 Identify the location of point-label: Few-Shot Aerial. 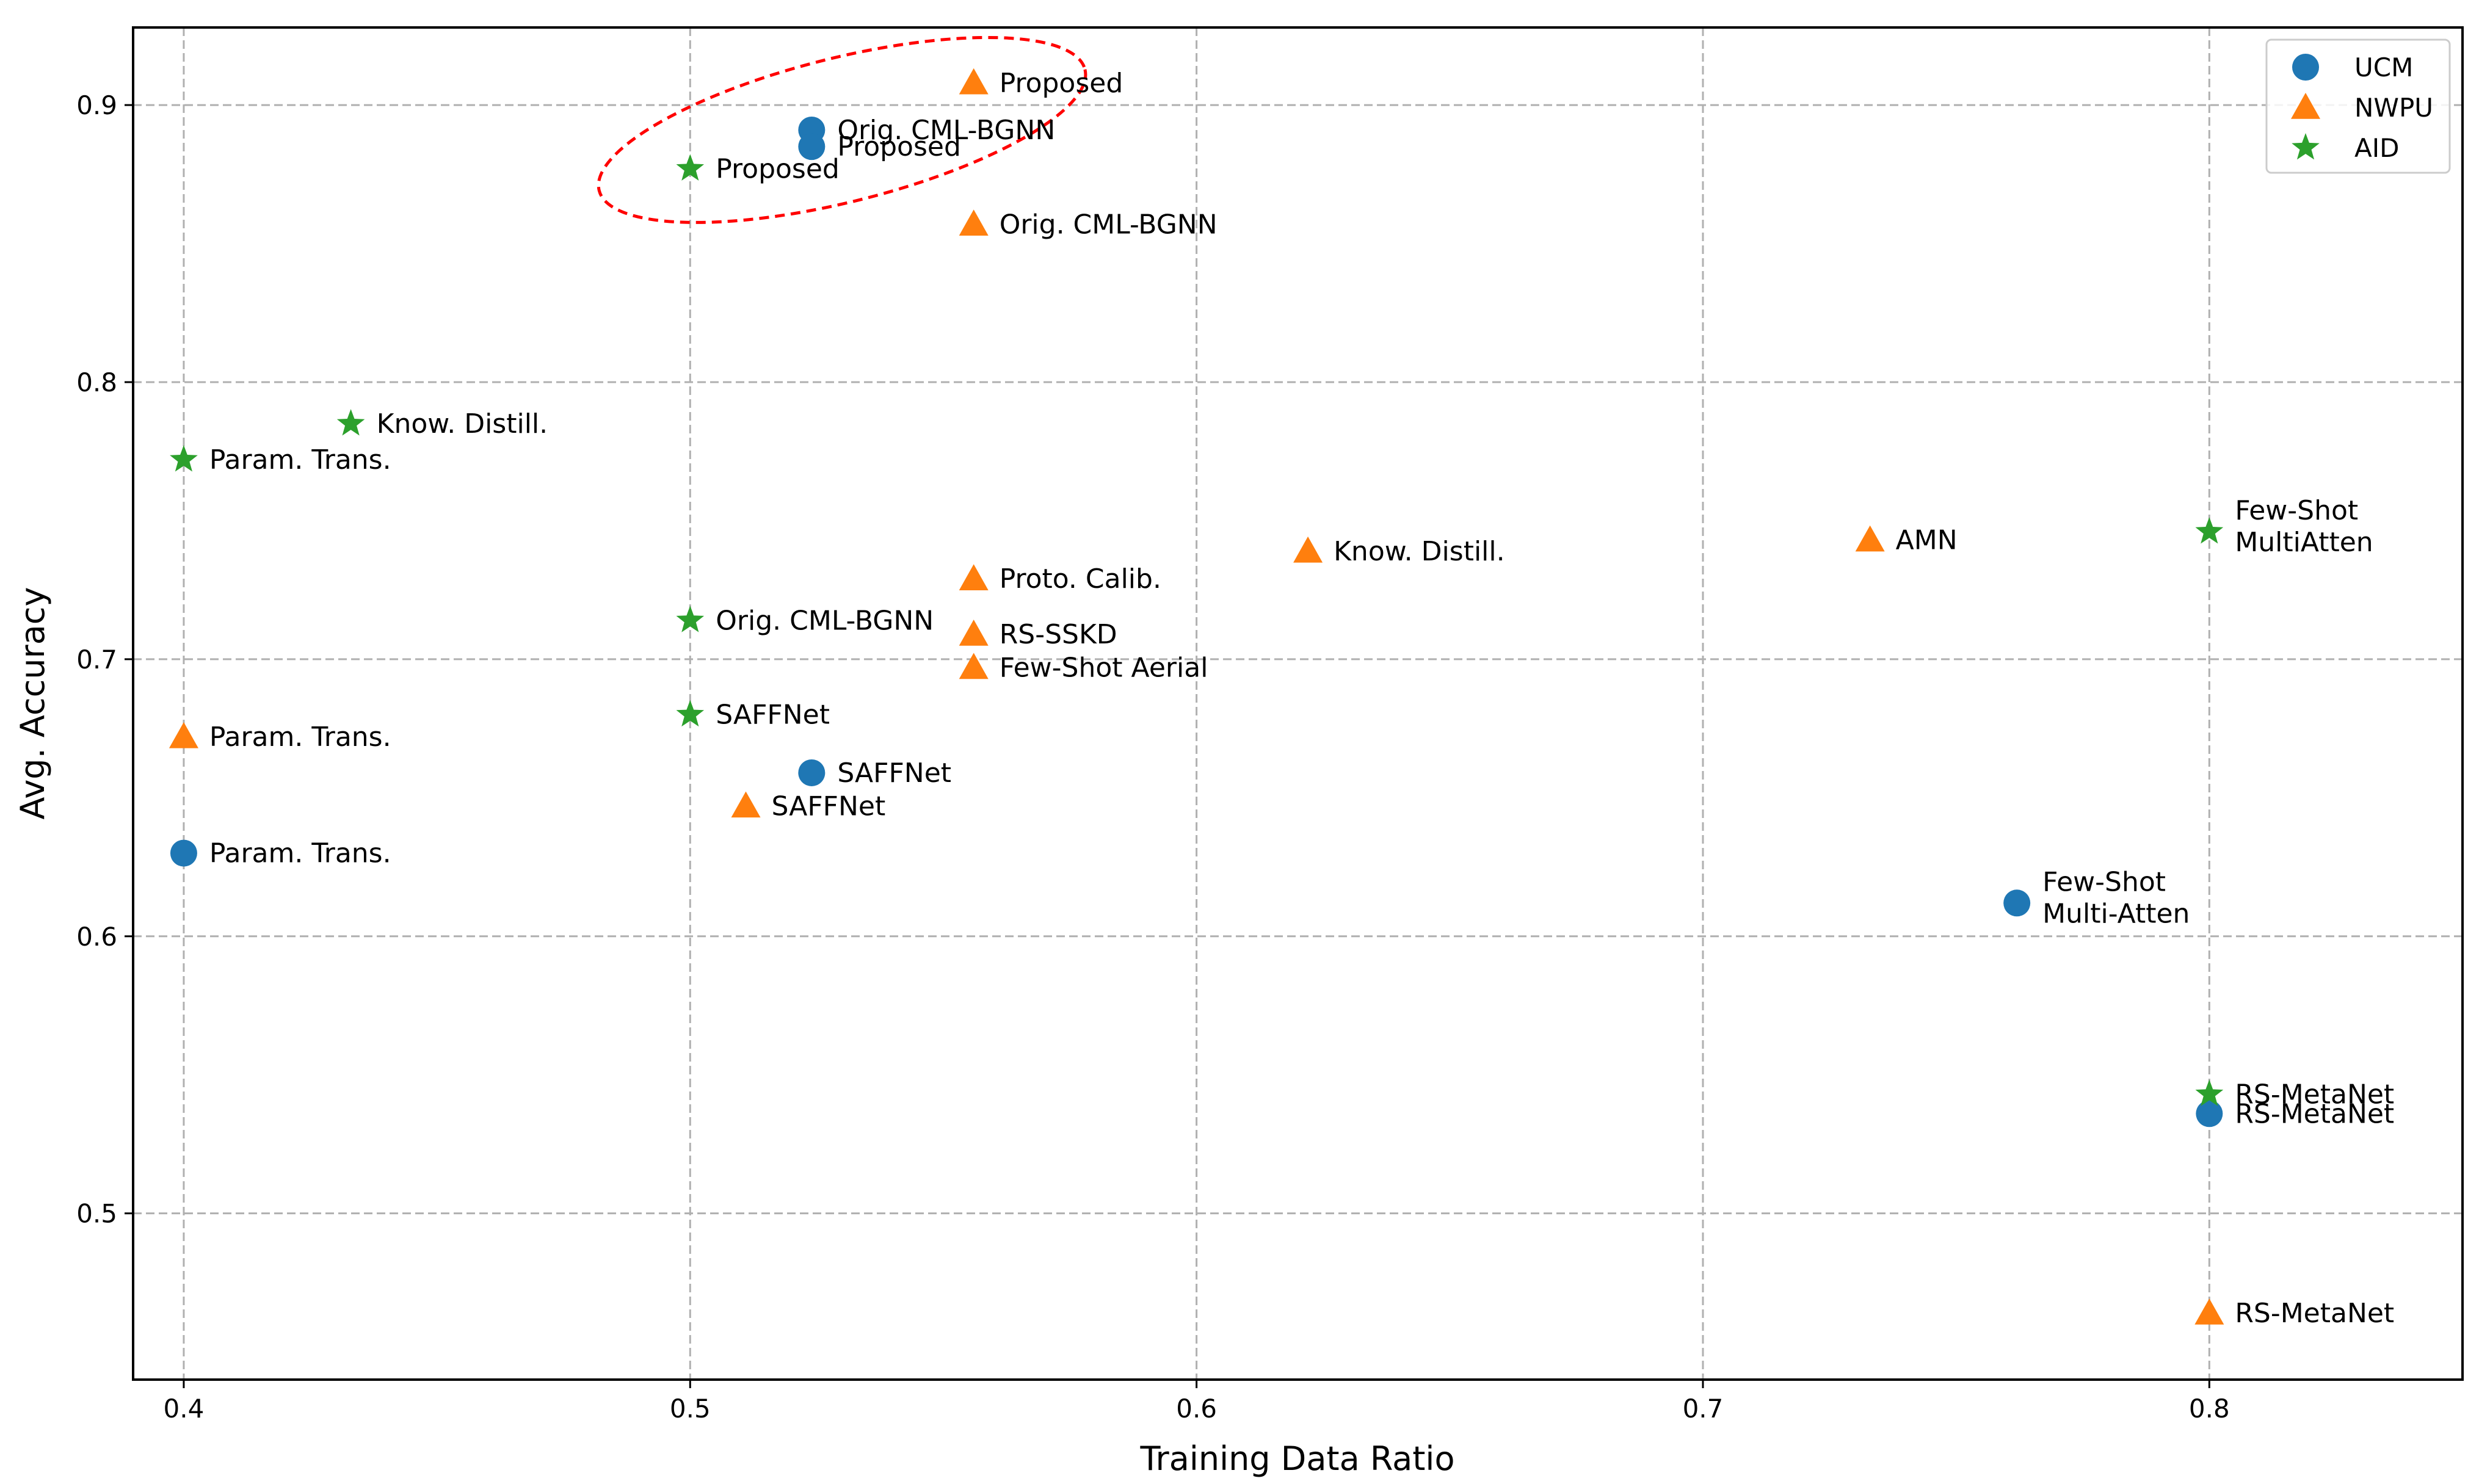
(1104, 668).